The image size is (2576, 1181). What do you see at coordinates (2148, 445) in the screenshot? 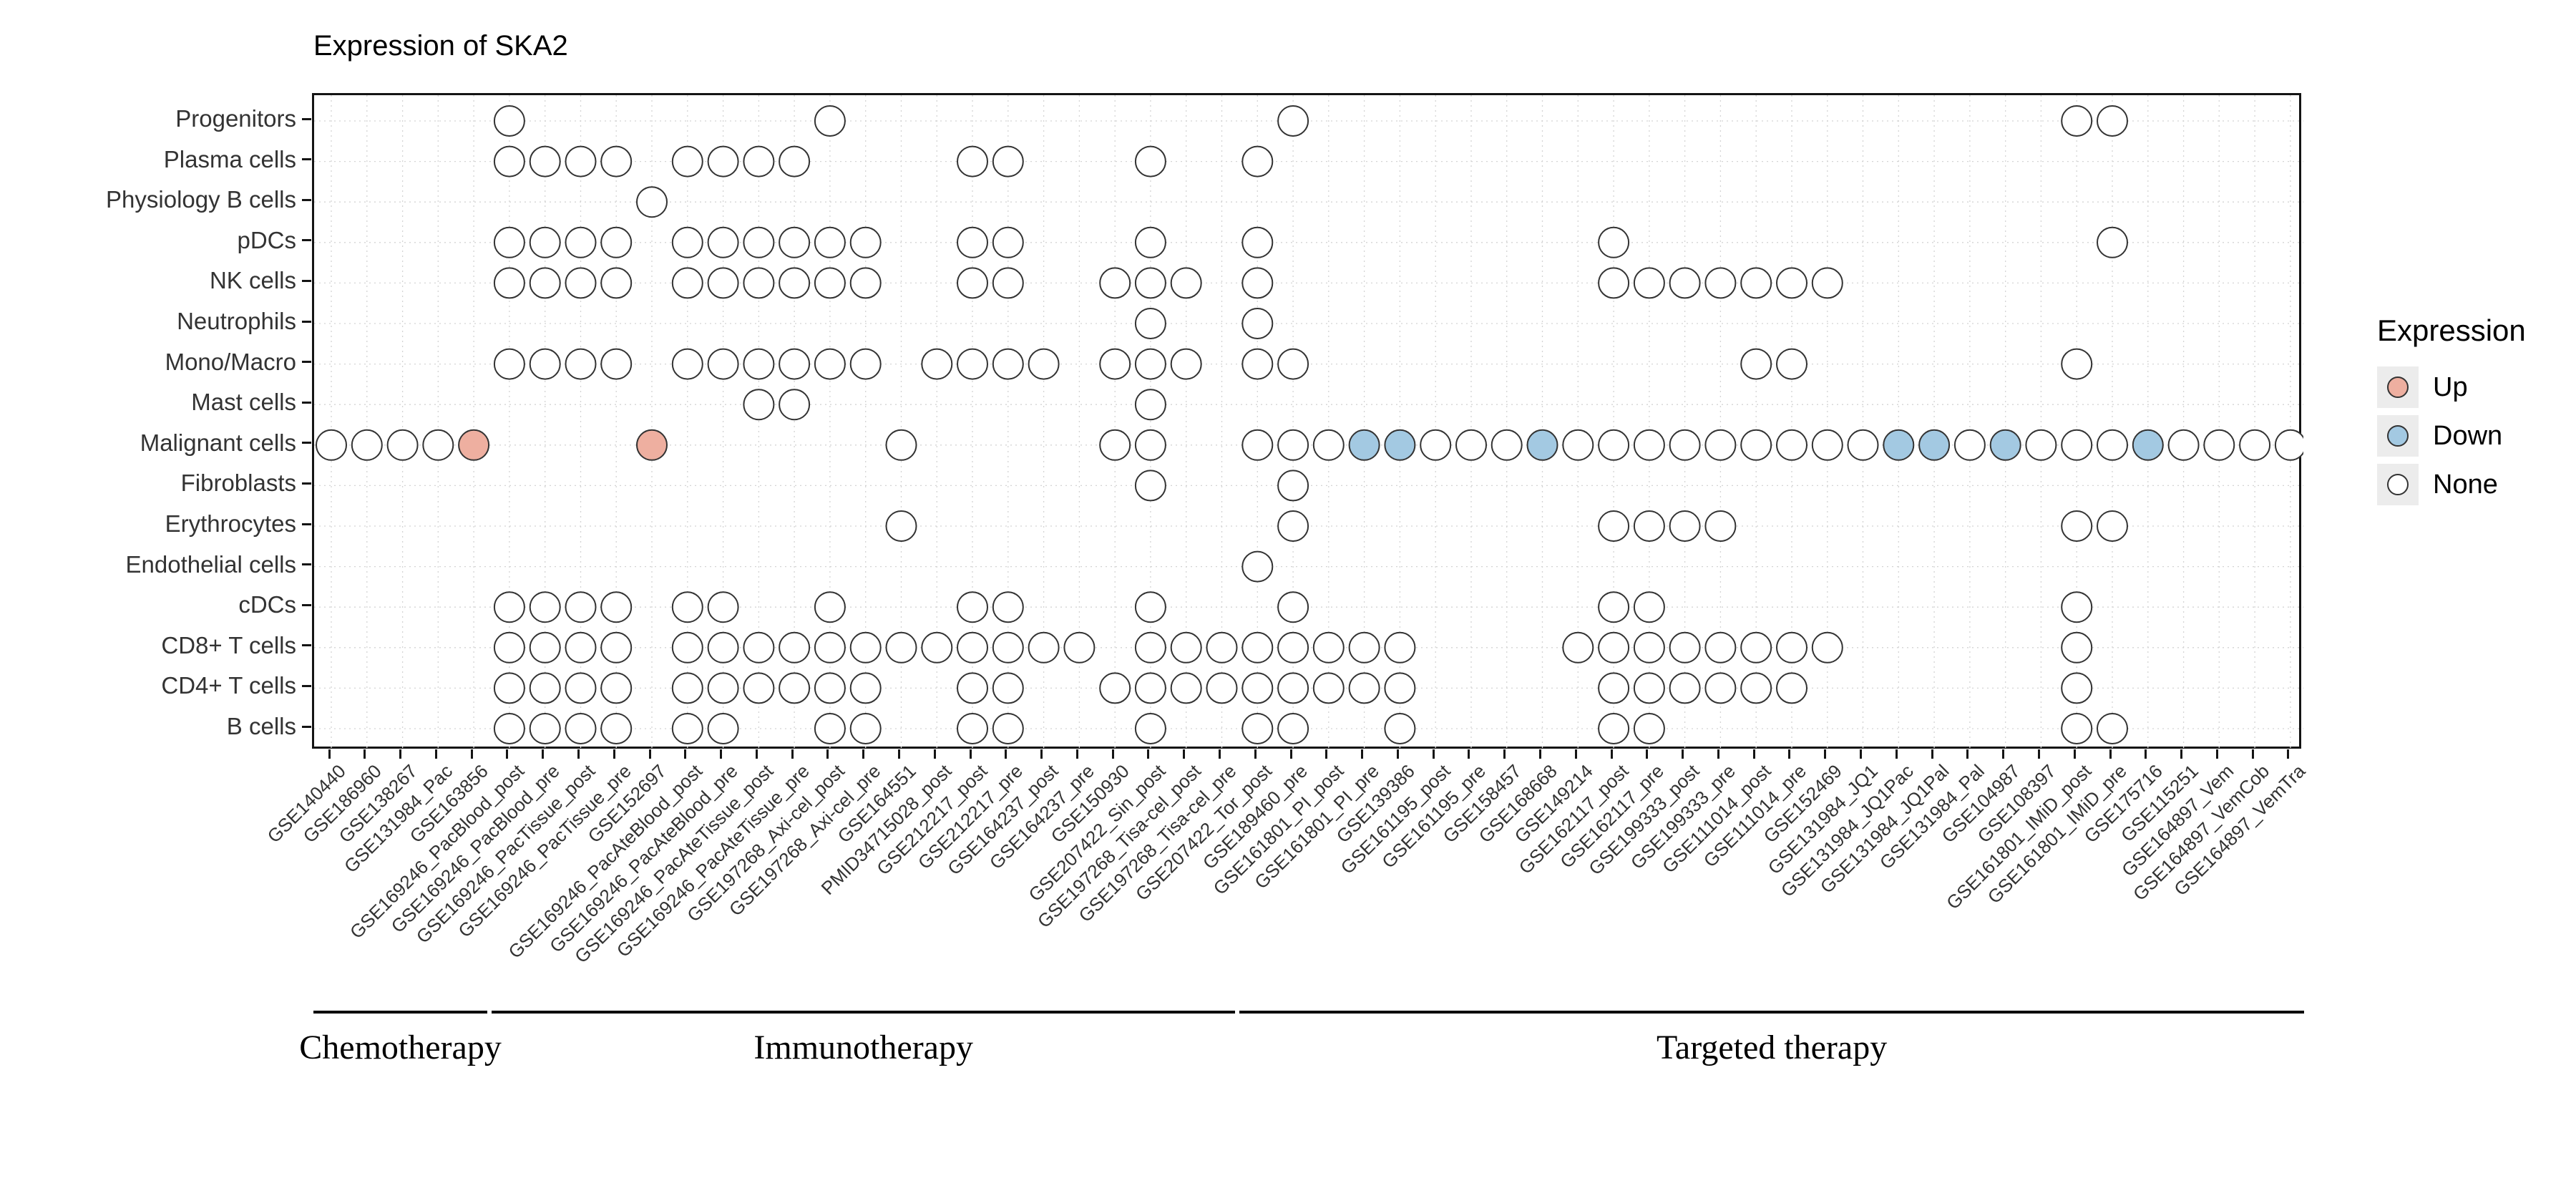
I see `dot-down` at bounding box center [2148, 445].